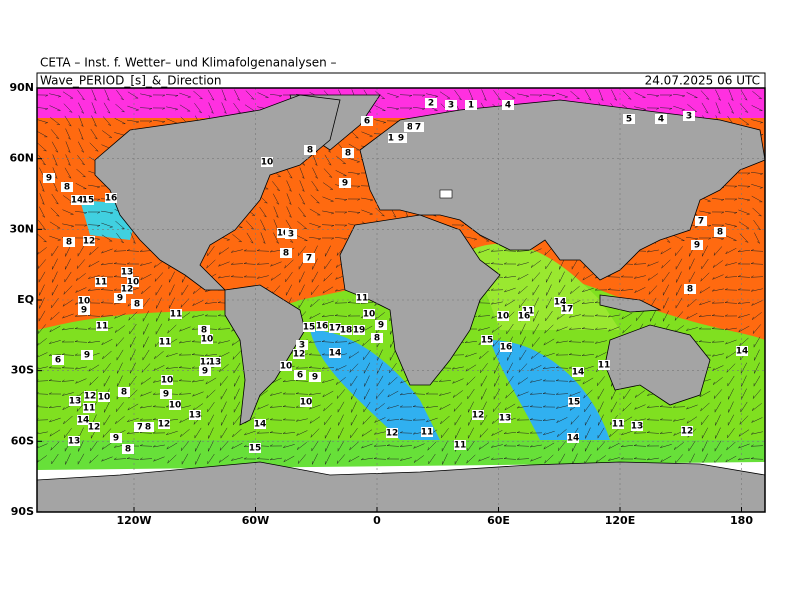 This screenshot has height=604, width=800. Describe the element at coordinates (657, 365) in the screenshot. I see `land` at that location.